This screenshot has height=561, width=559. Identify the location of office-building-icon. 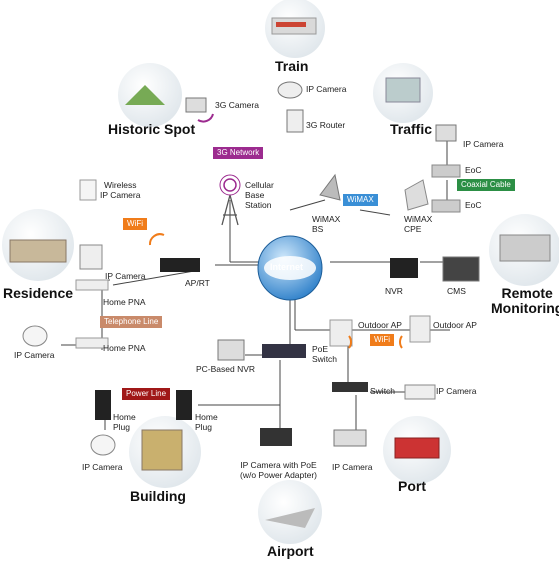
(162, 450).